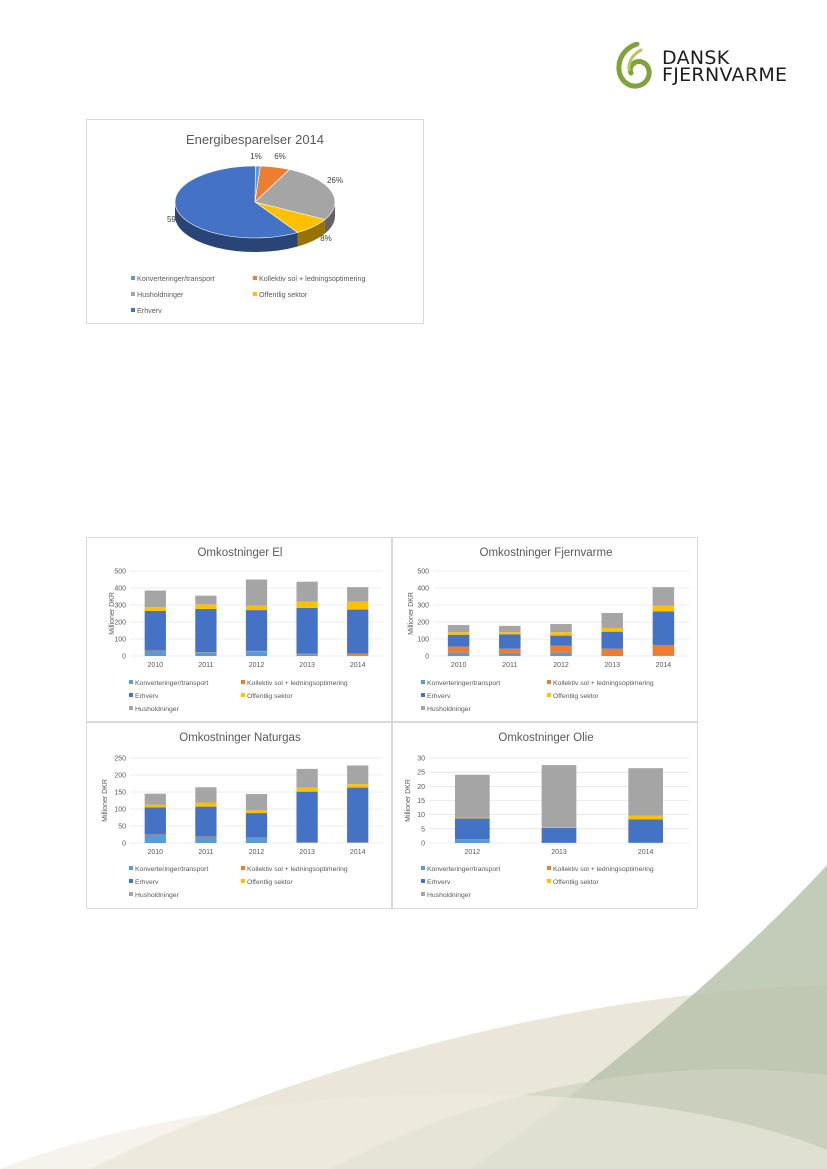 Image resolution: width=827 pixels, height=1169 pixels. What do you see at coordinates (120, 759) in the screenshot?
I see `y-tick-label: 250` at bounding box center [120, 759].